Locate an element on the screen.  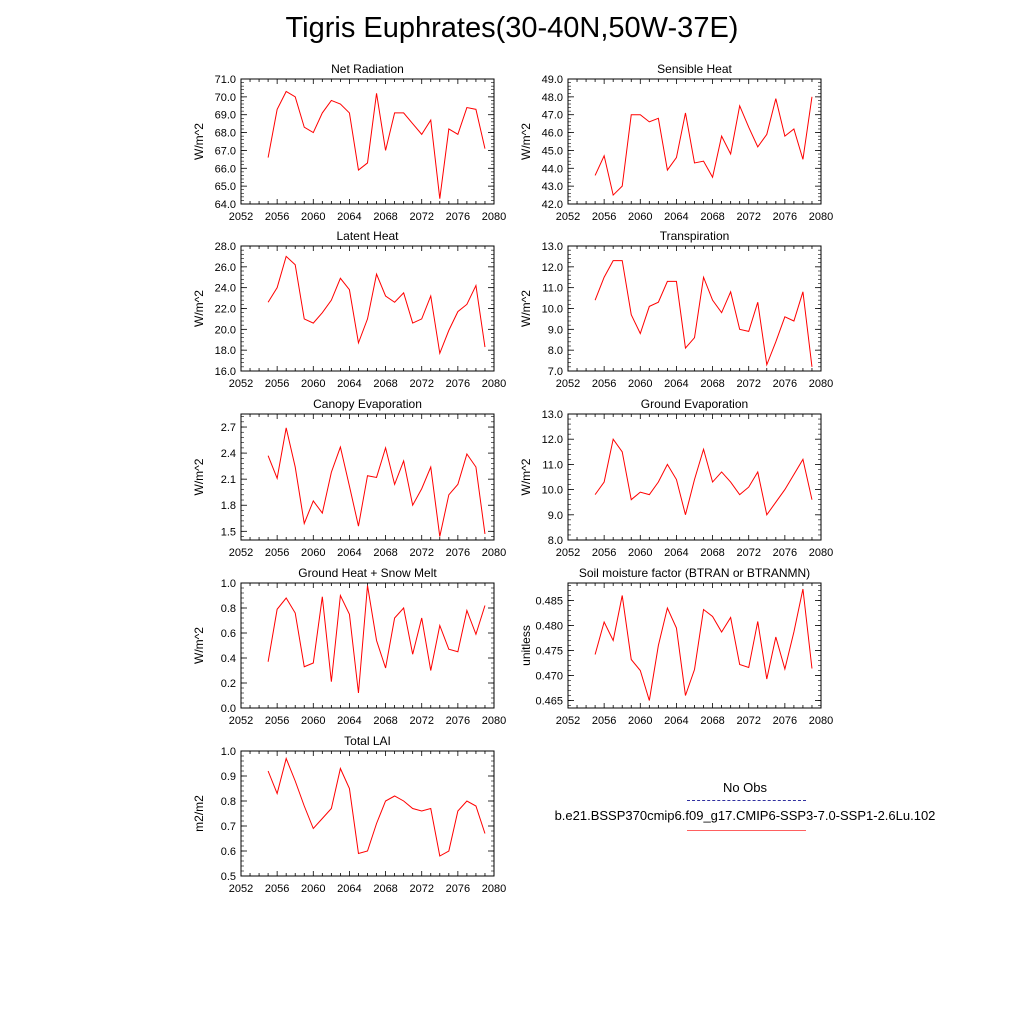
y-tick-label: 0.475 is located at coordinates (549, 652).